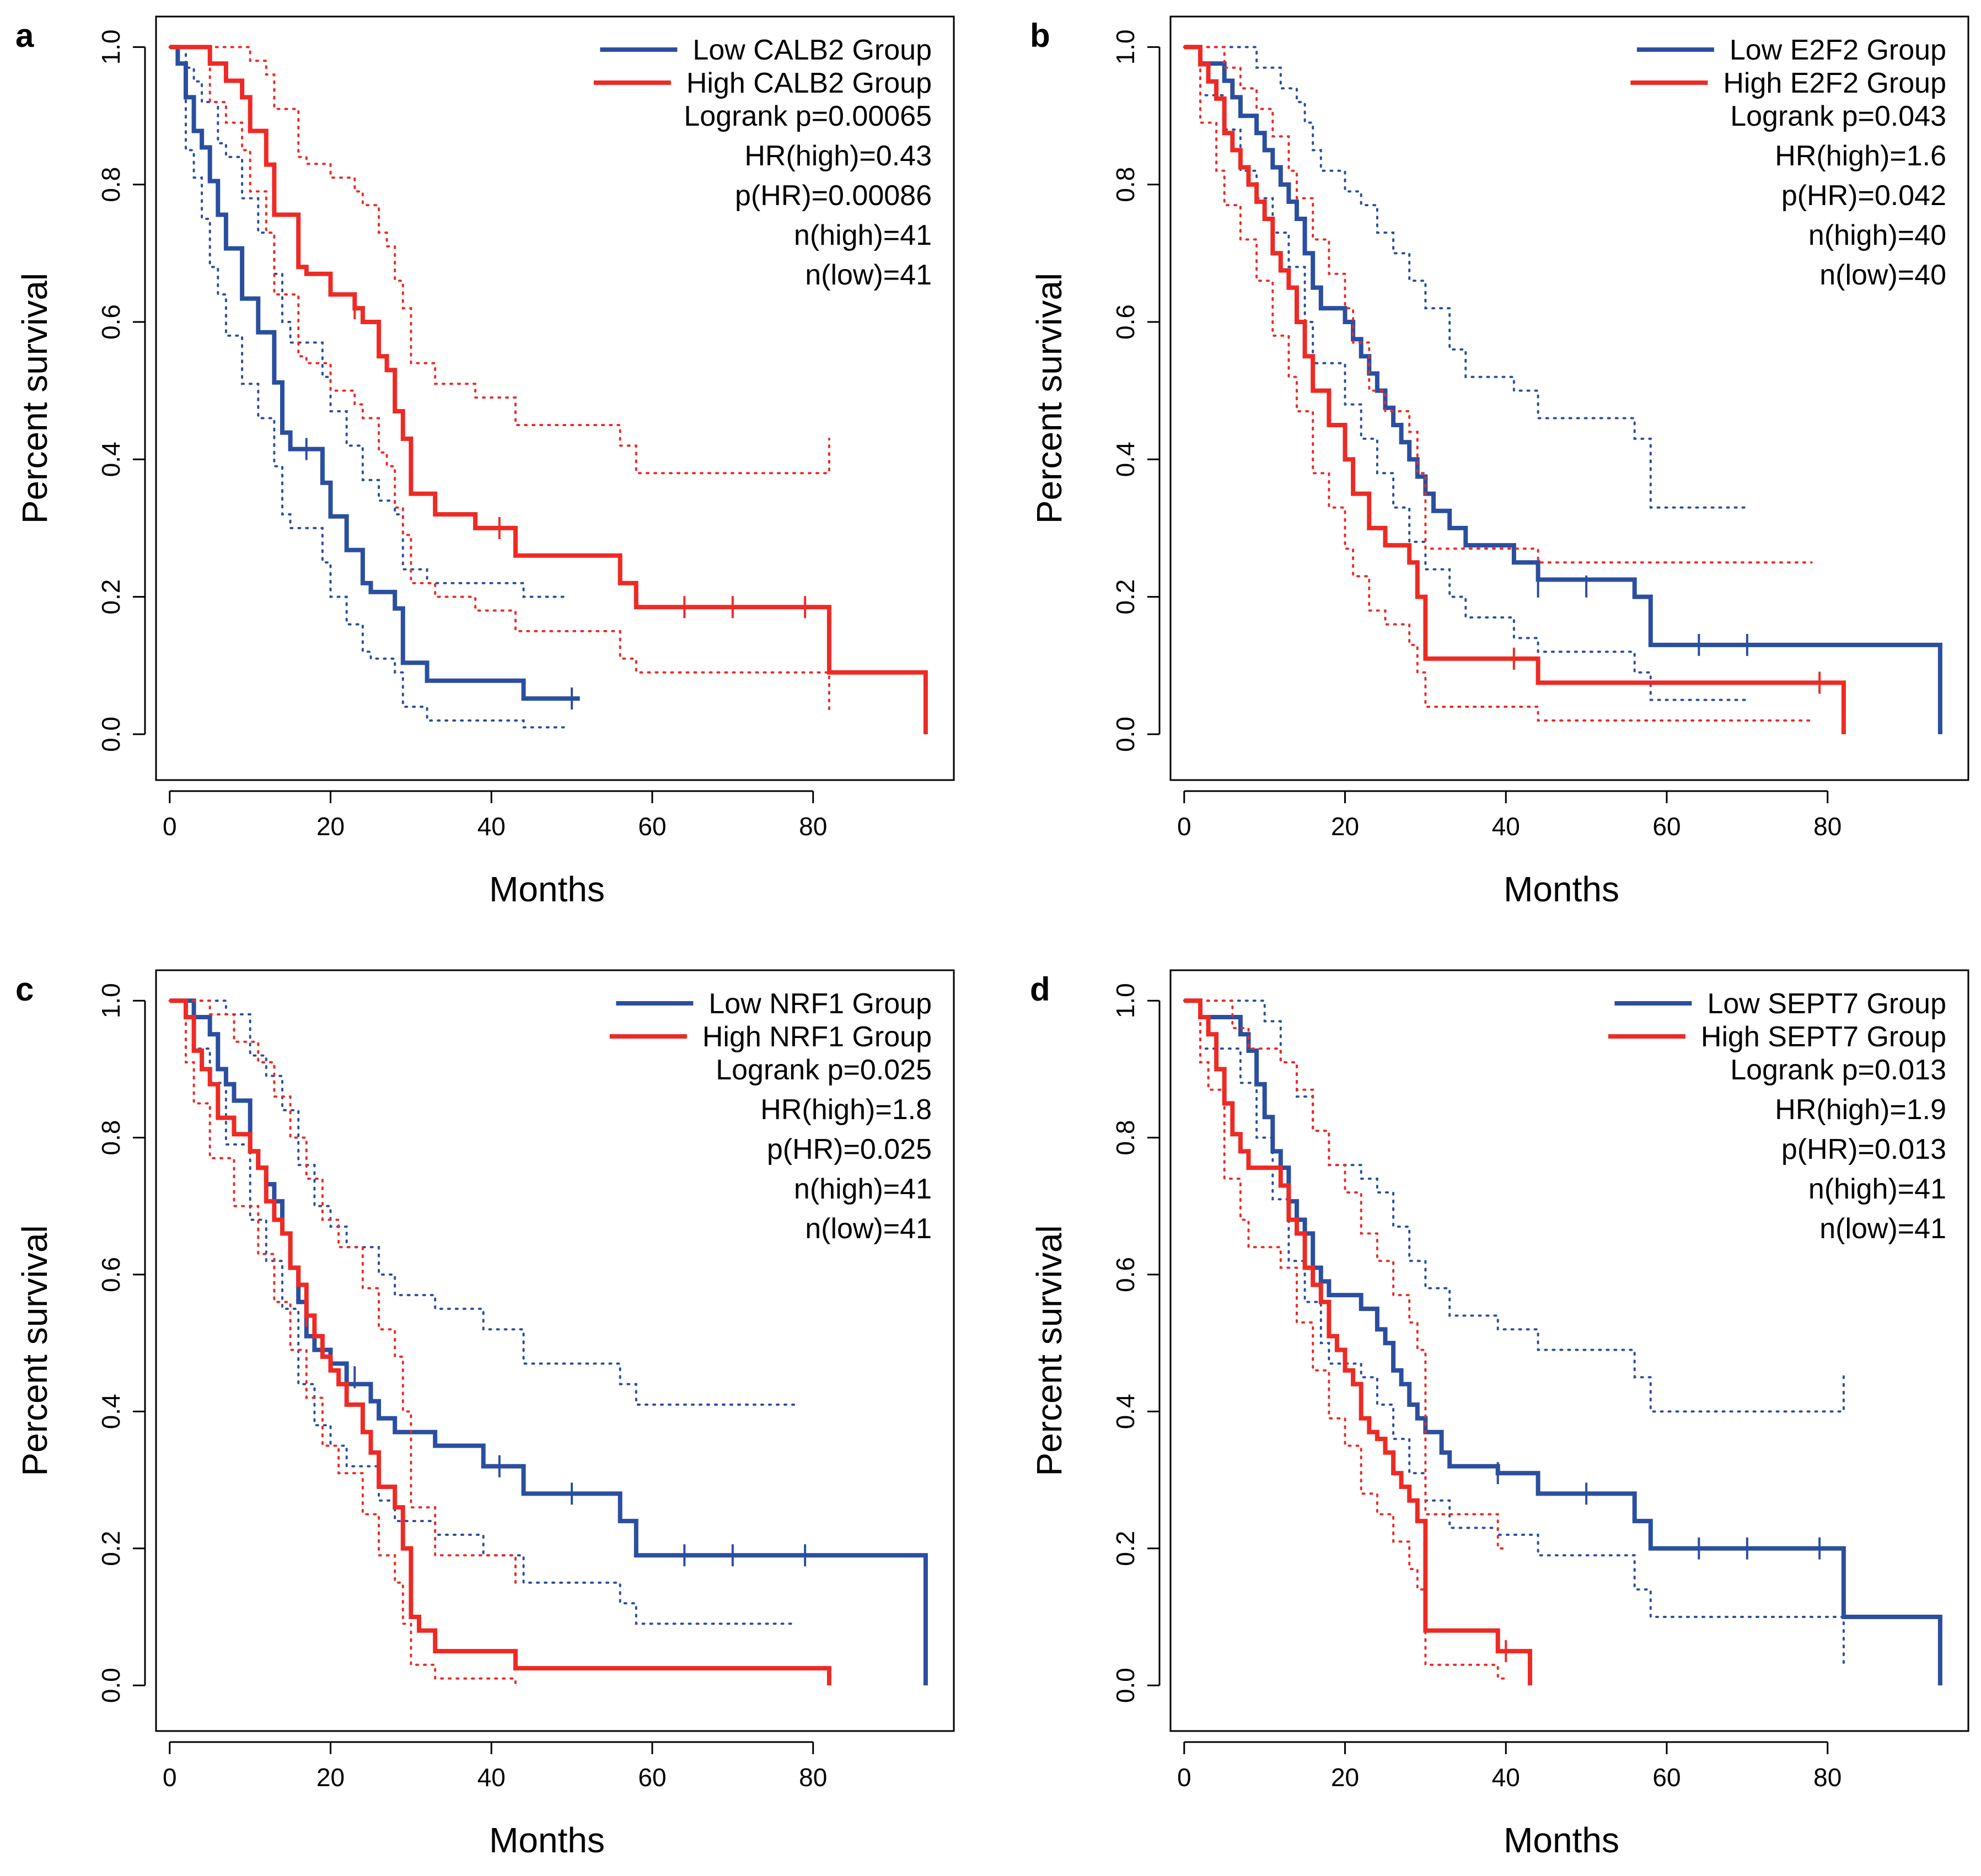 The image size is (1981, 1876). What do you see at coordinates (24, 989) in the screenshot?
I see `panel-label: c` at bounding box center [24, 989].